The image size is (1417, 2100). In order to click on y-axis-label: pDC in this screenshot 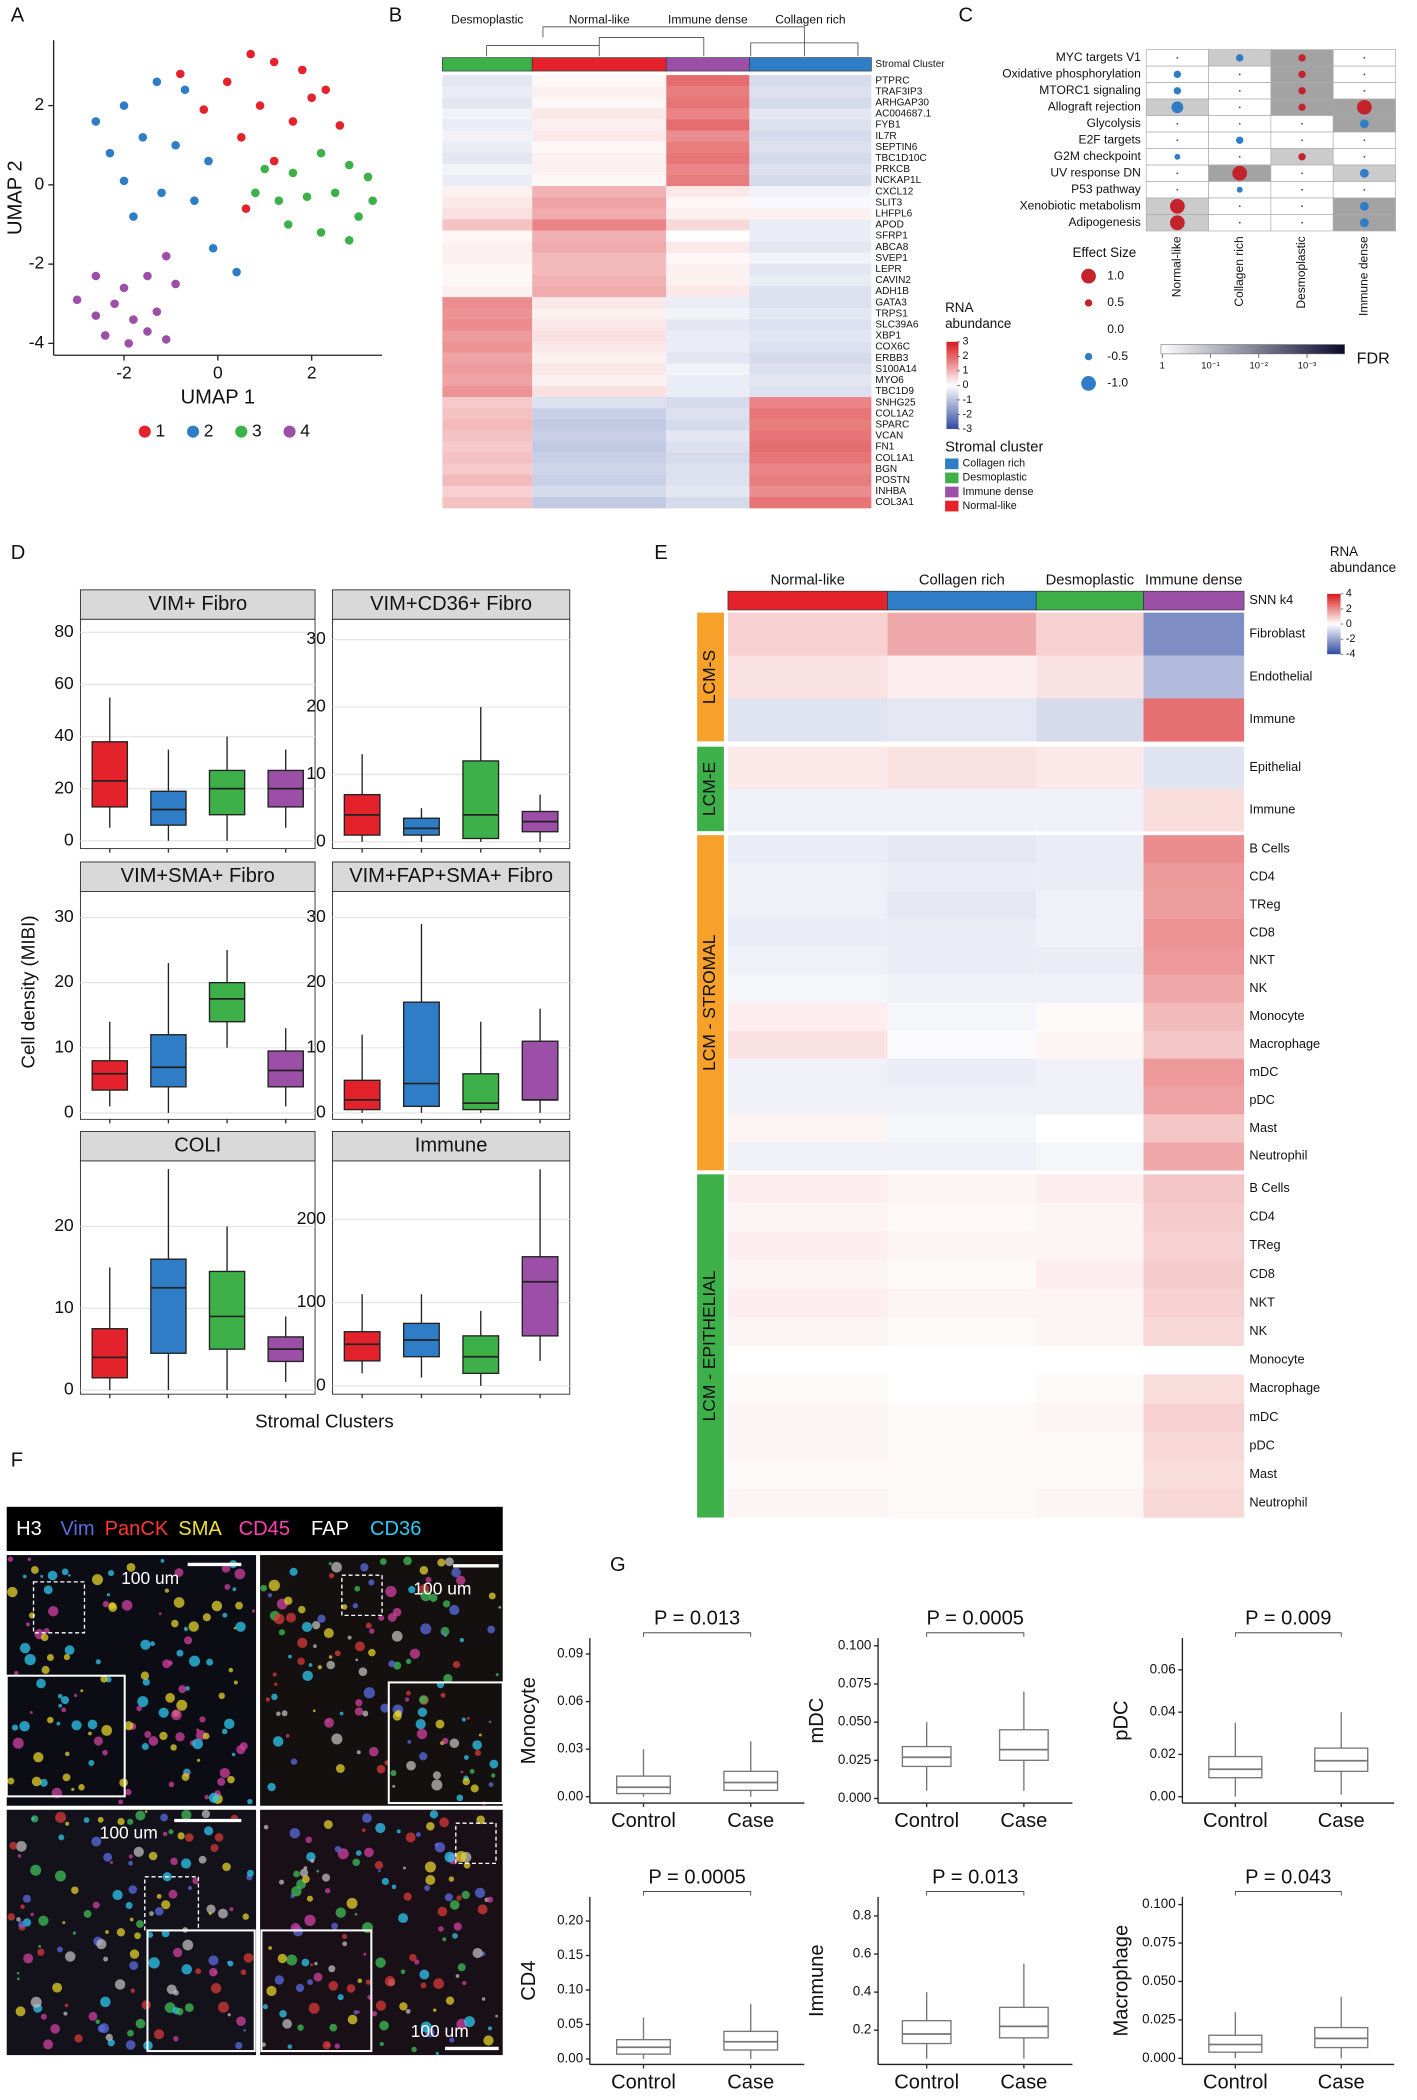, I will do `click(1121, 1721)`.